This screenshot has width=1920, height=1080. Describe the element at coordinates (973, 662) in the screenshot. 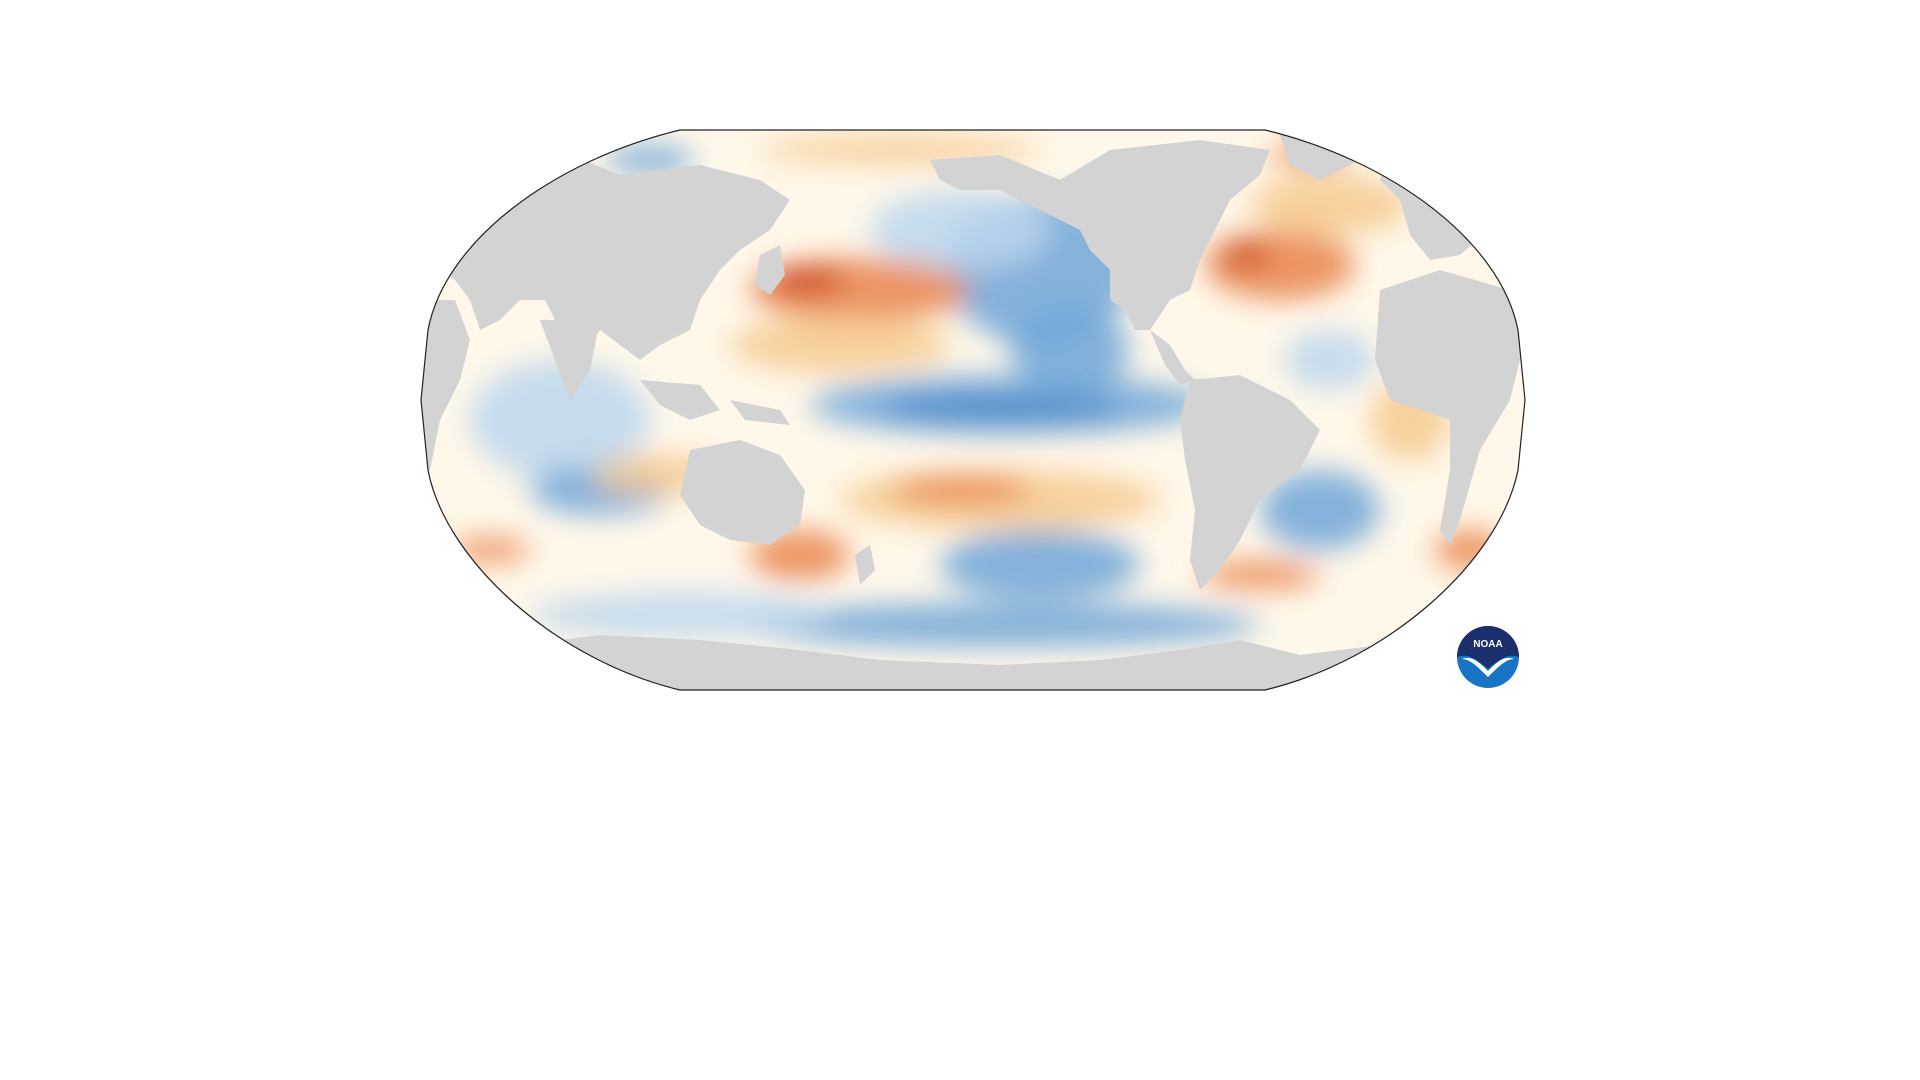

I see `antarctica-landmass` at that location.